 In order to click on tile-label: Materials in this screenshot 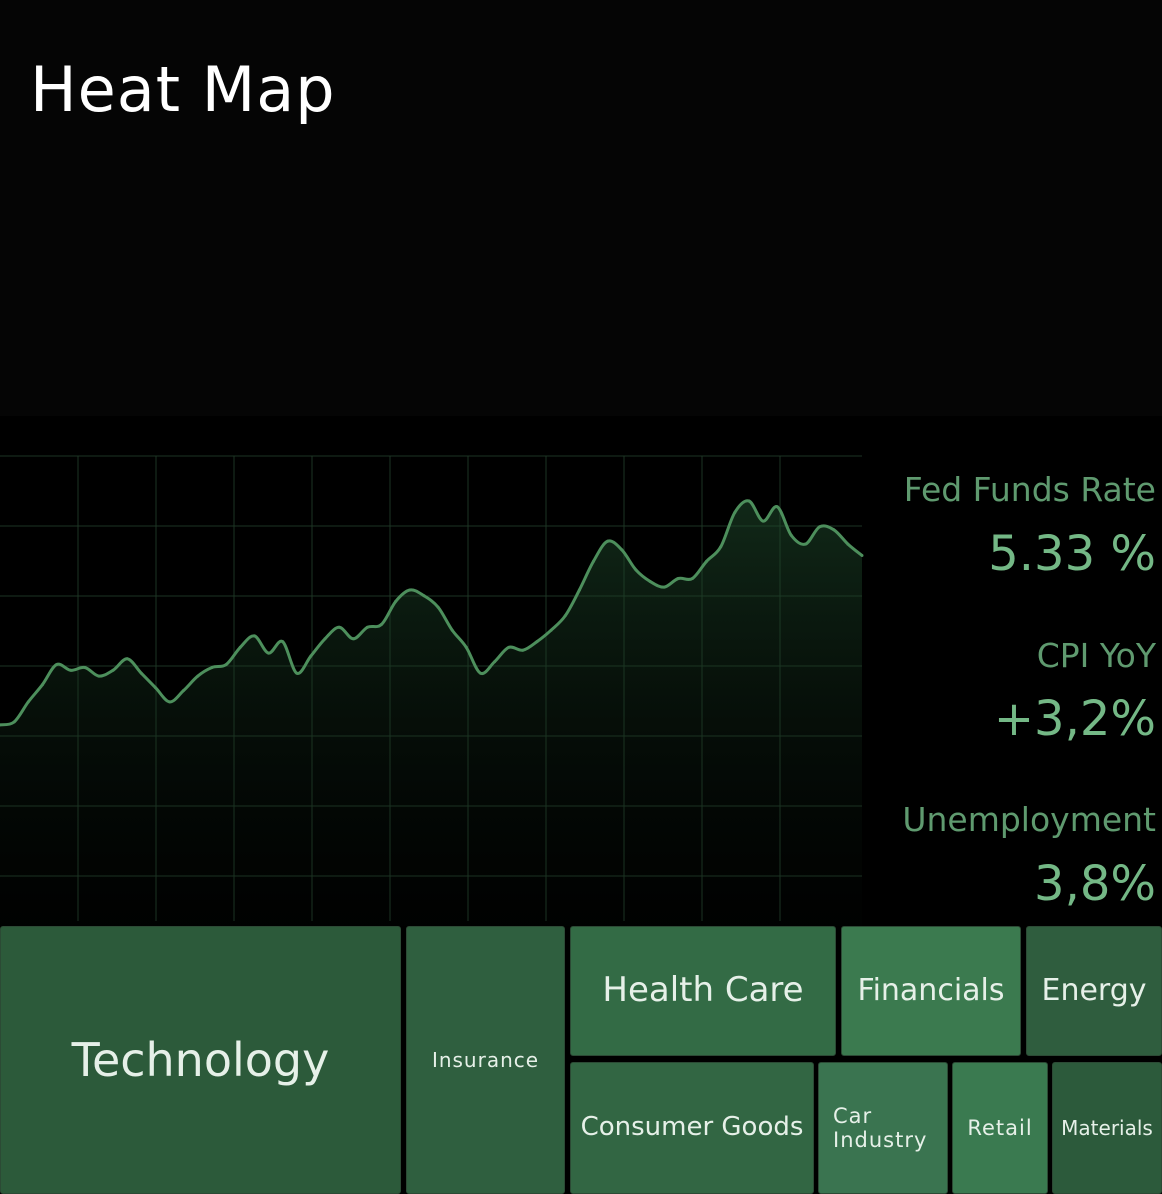, I will do `click(1107, 1127)`.